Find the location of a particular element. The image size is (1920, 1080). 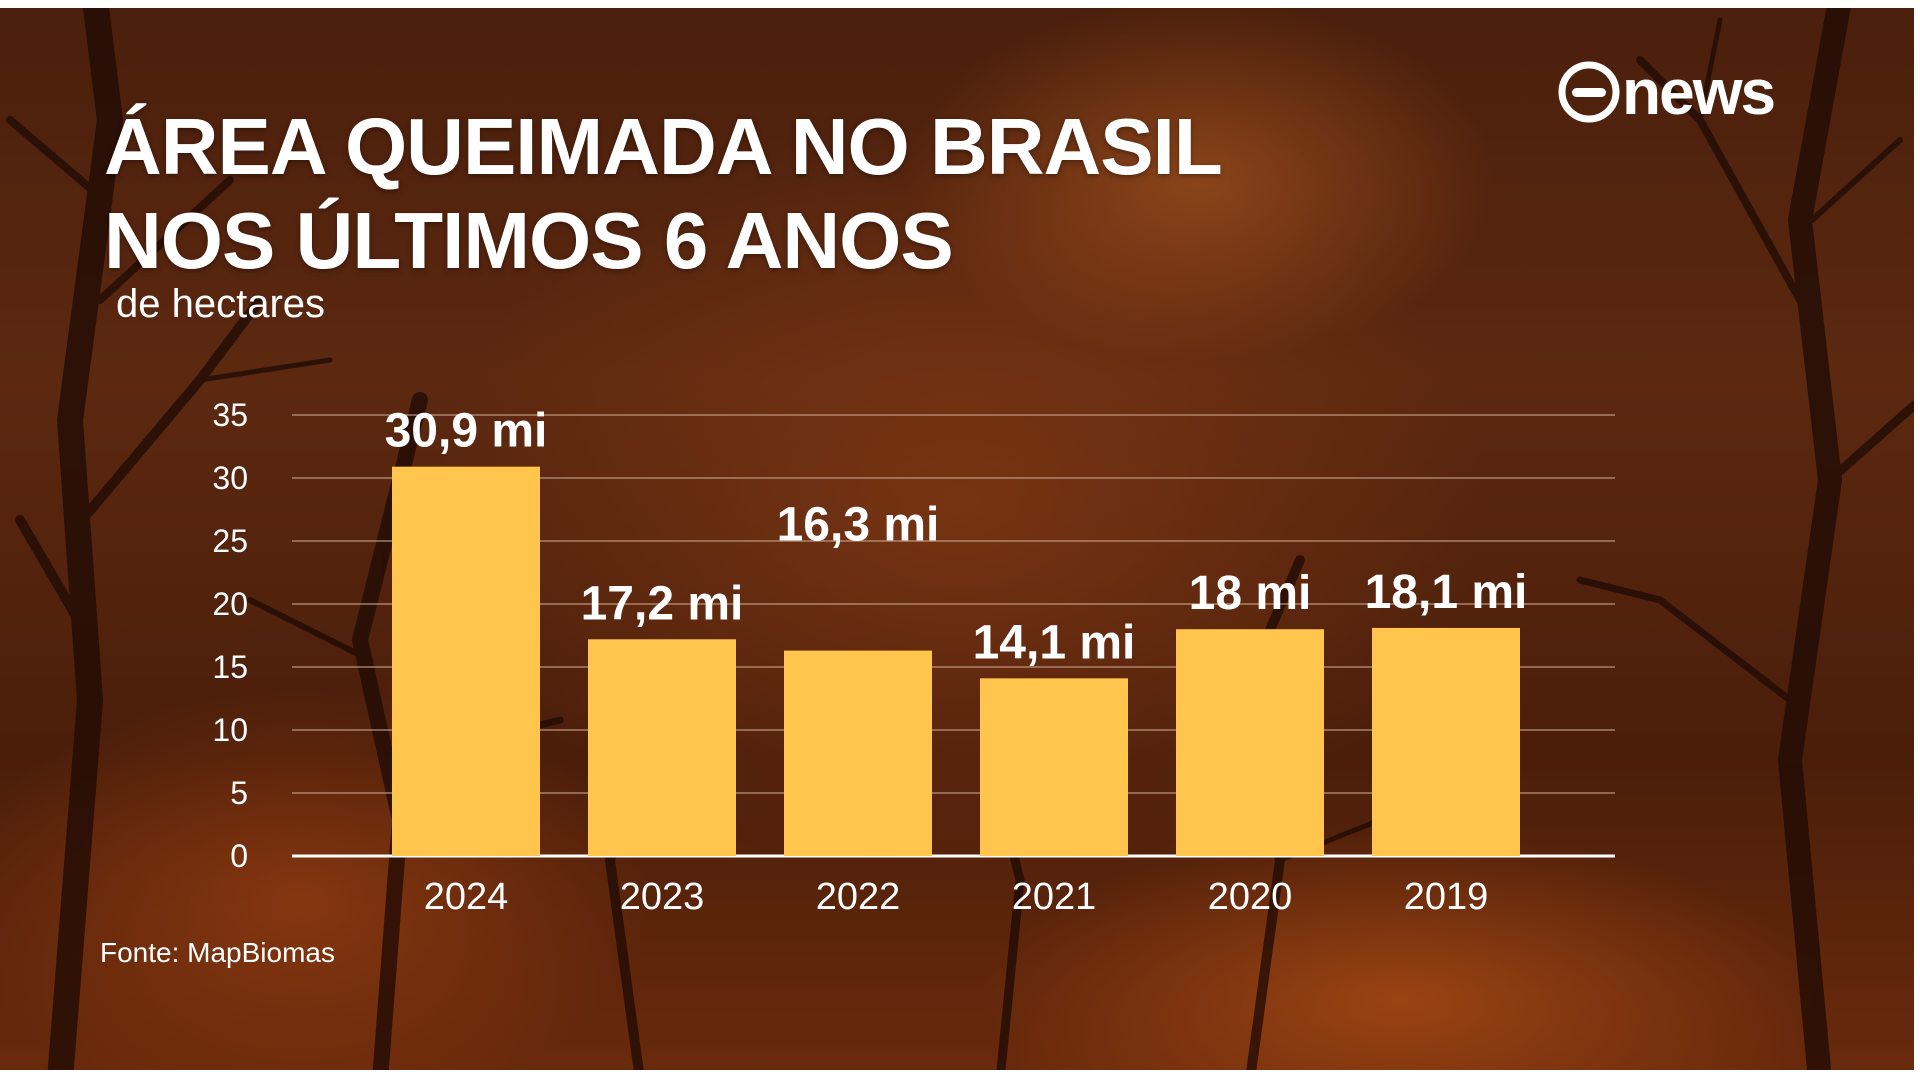

logo-text: news is located at coordinates (1699, 92).